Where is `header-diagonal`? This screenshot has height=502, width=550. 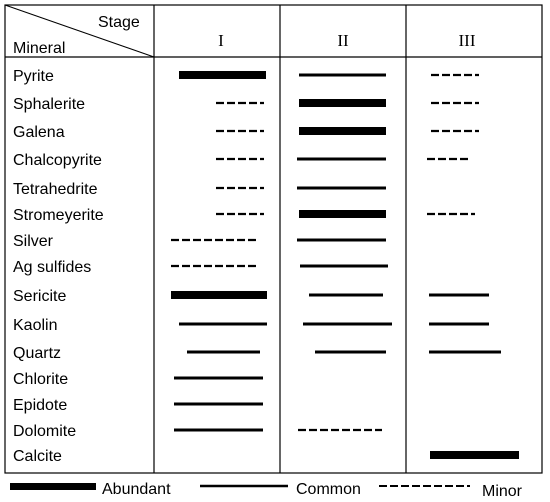
header-diagonal is located at coordinates (79, 31).